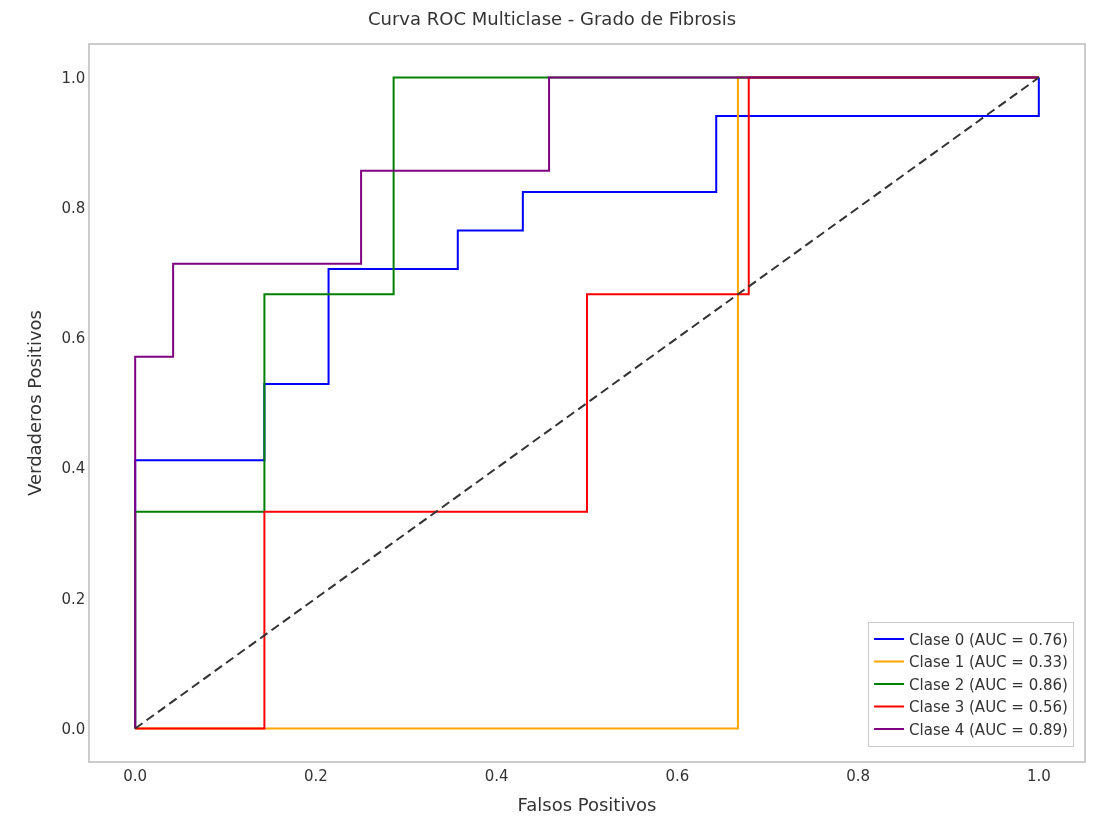 This screenshot has height=831, width=1104. What do you see at coordinates (988, 729) in the screenshot?
I see `legend-label: Clase 4 (AUC = 0.89)` at bounding box center [988, 729].